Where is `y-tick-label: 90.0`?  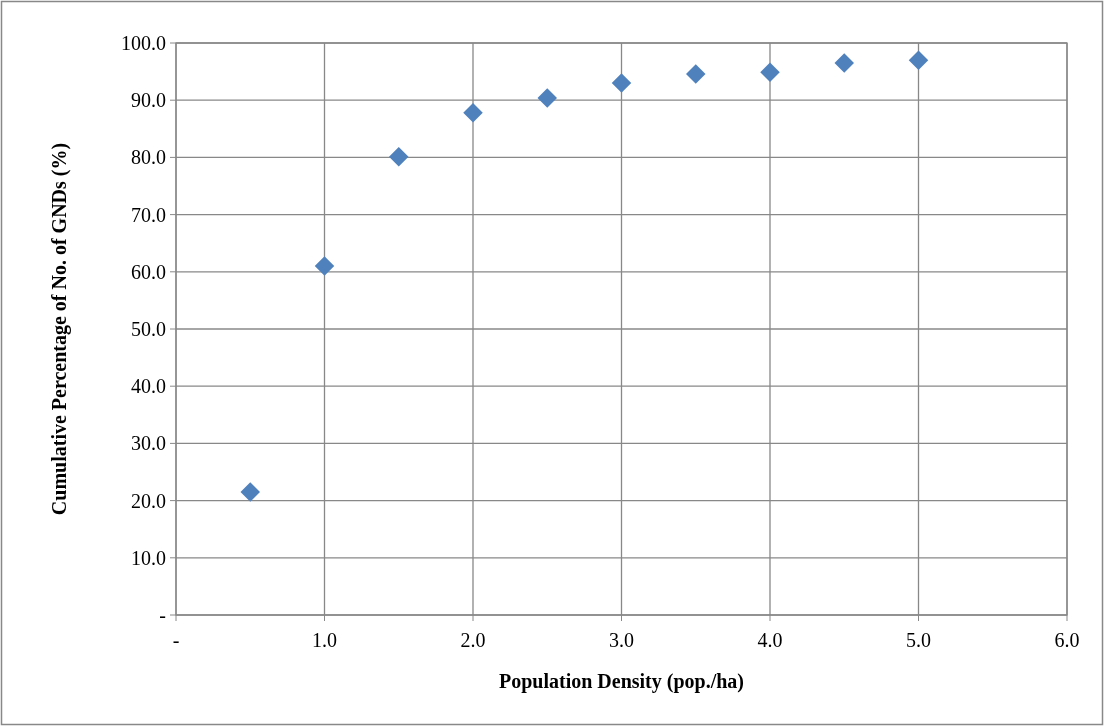 y-tick-label: 90.0 is located at coordinates (148, 100).